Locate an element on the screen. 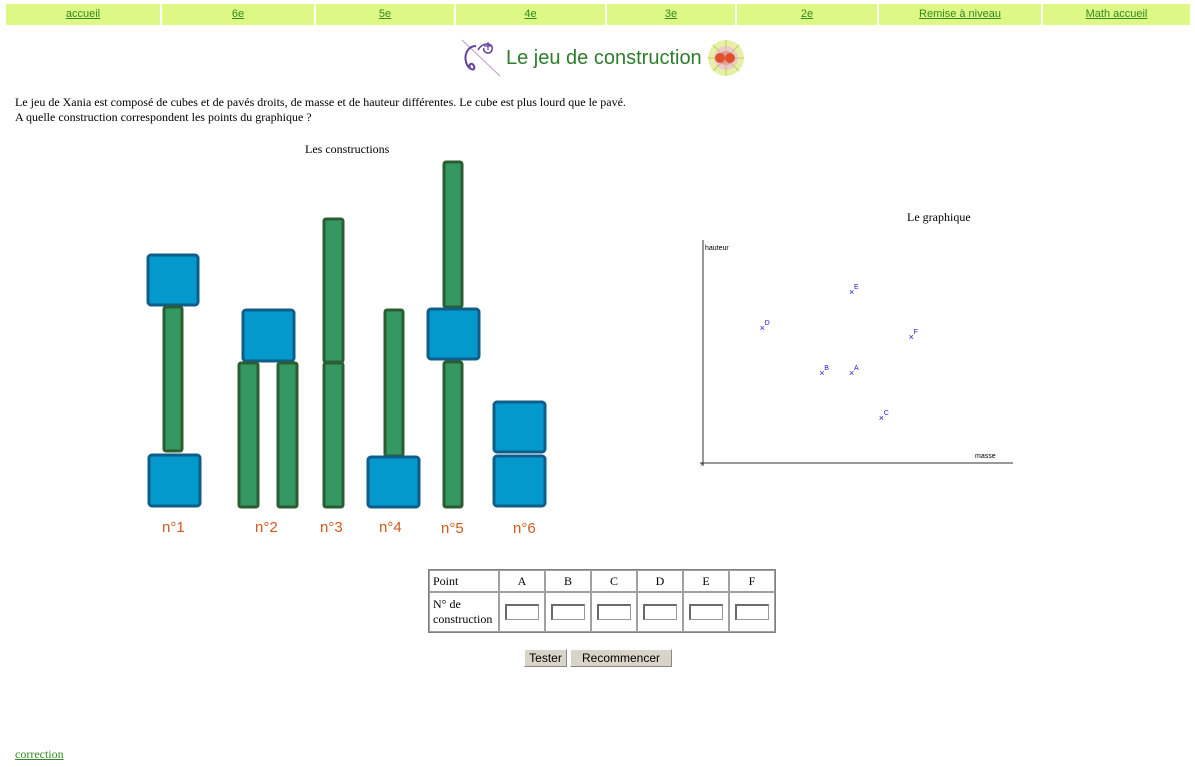  correction-link: correction is located at coordinates (39, 754).